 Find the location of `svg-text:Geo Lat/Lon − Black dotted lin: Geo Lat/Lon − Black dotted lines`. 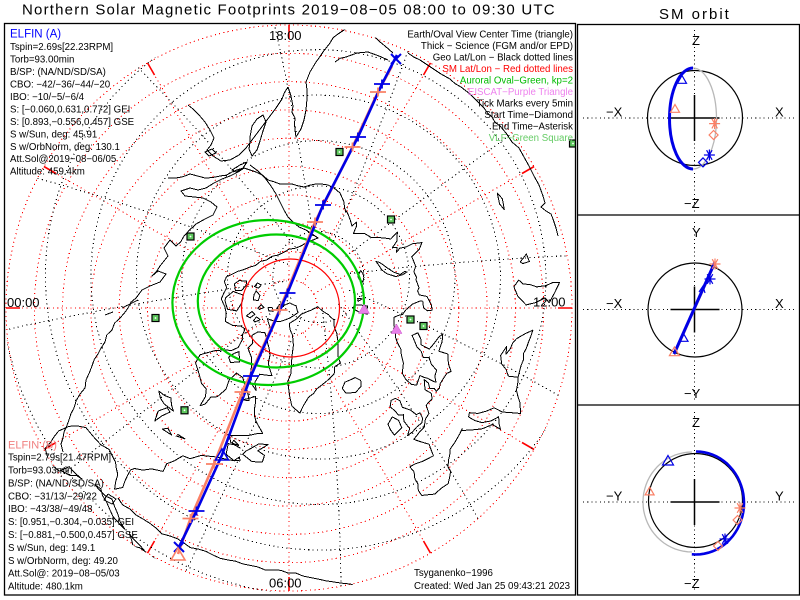

svg-text:Geo Lat/Lon − Black dotted lin: Geo Lat/Lon − Black dotted lines is located at coordinates (503, 58).